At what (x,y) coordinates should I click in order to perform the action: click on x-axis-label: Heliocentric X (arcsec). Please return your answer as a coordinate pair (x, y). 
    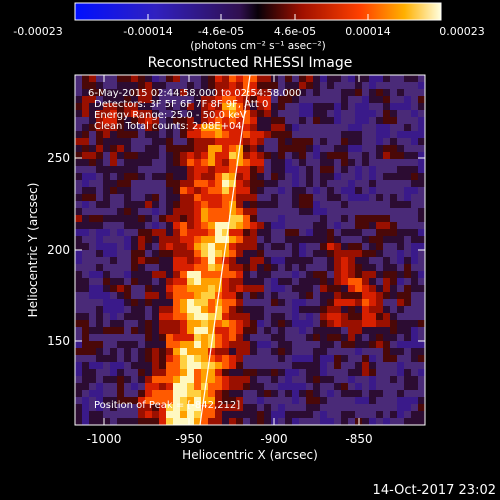
    Looking at the image, I should click on (250, 455).